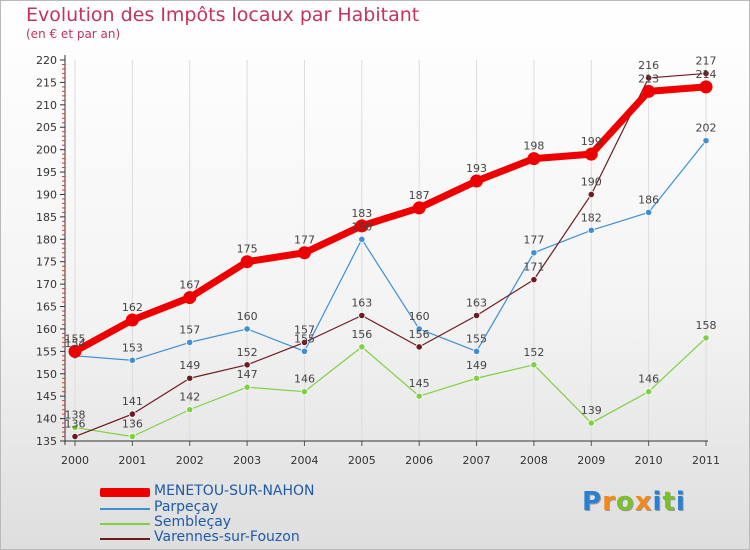 Image resolution: width=750 pixels, height=550 pixels. I want to click on data-label: 162, so click(132, 307).